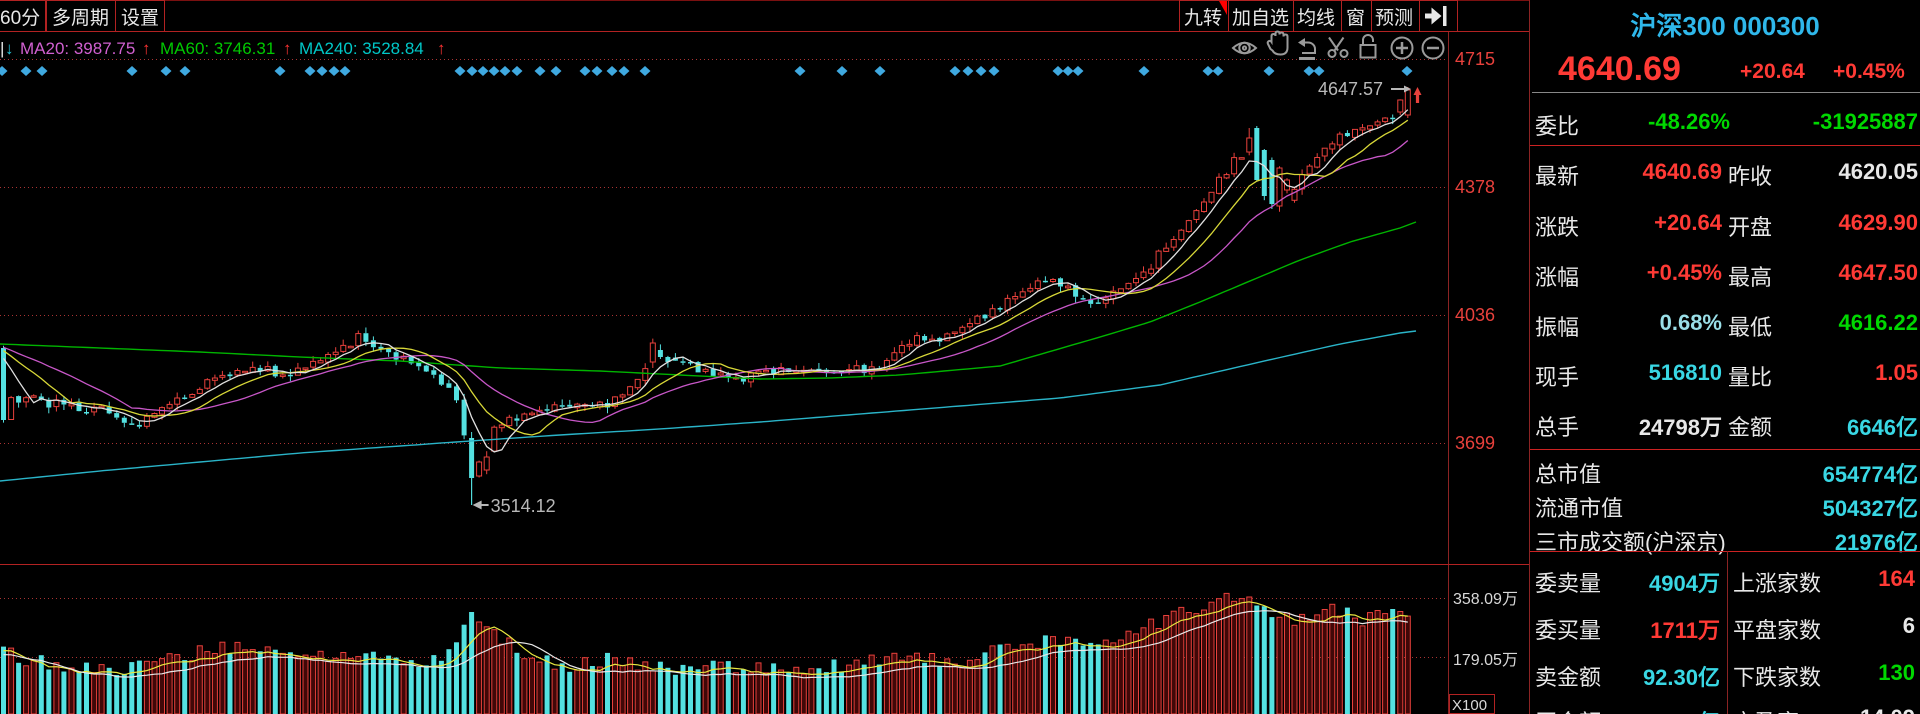 The image size is (1920, 714). Describe the element at coordinates (20, 18) in the screenshot. I see `svg-text: 60分` at that location.